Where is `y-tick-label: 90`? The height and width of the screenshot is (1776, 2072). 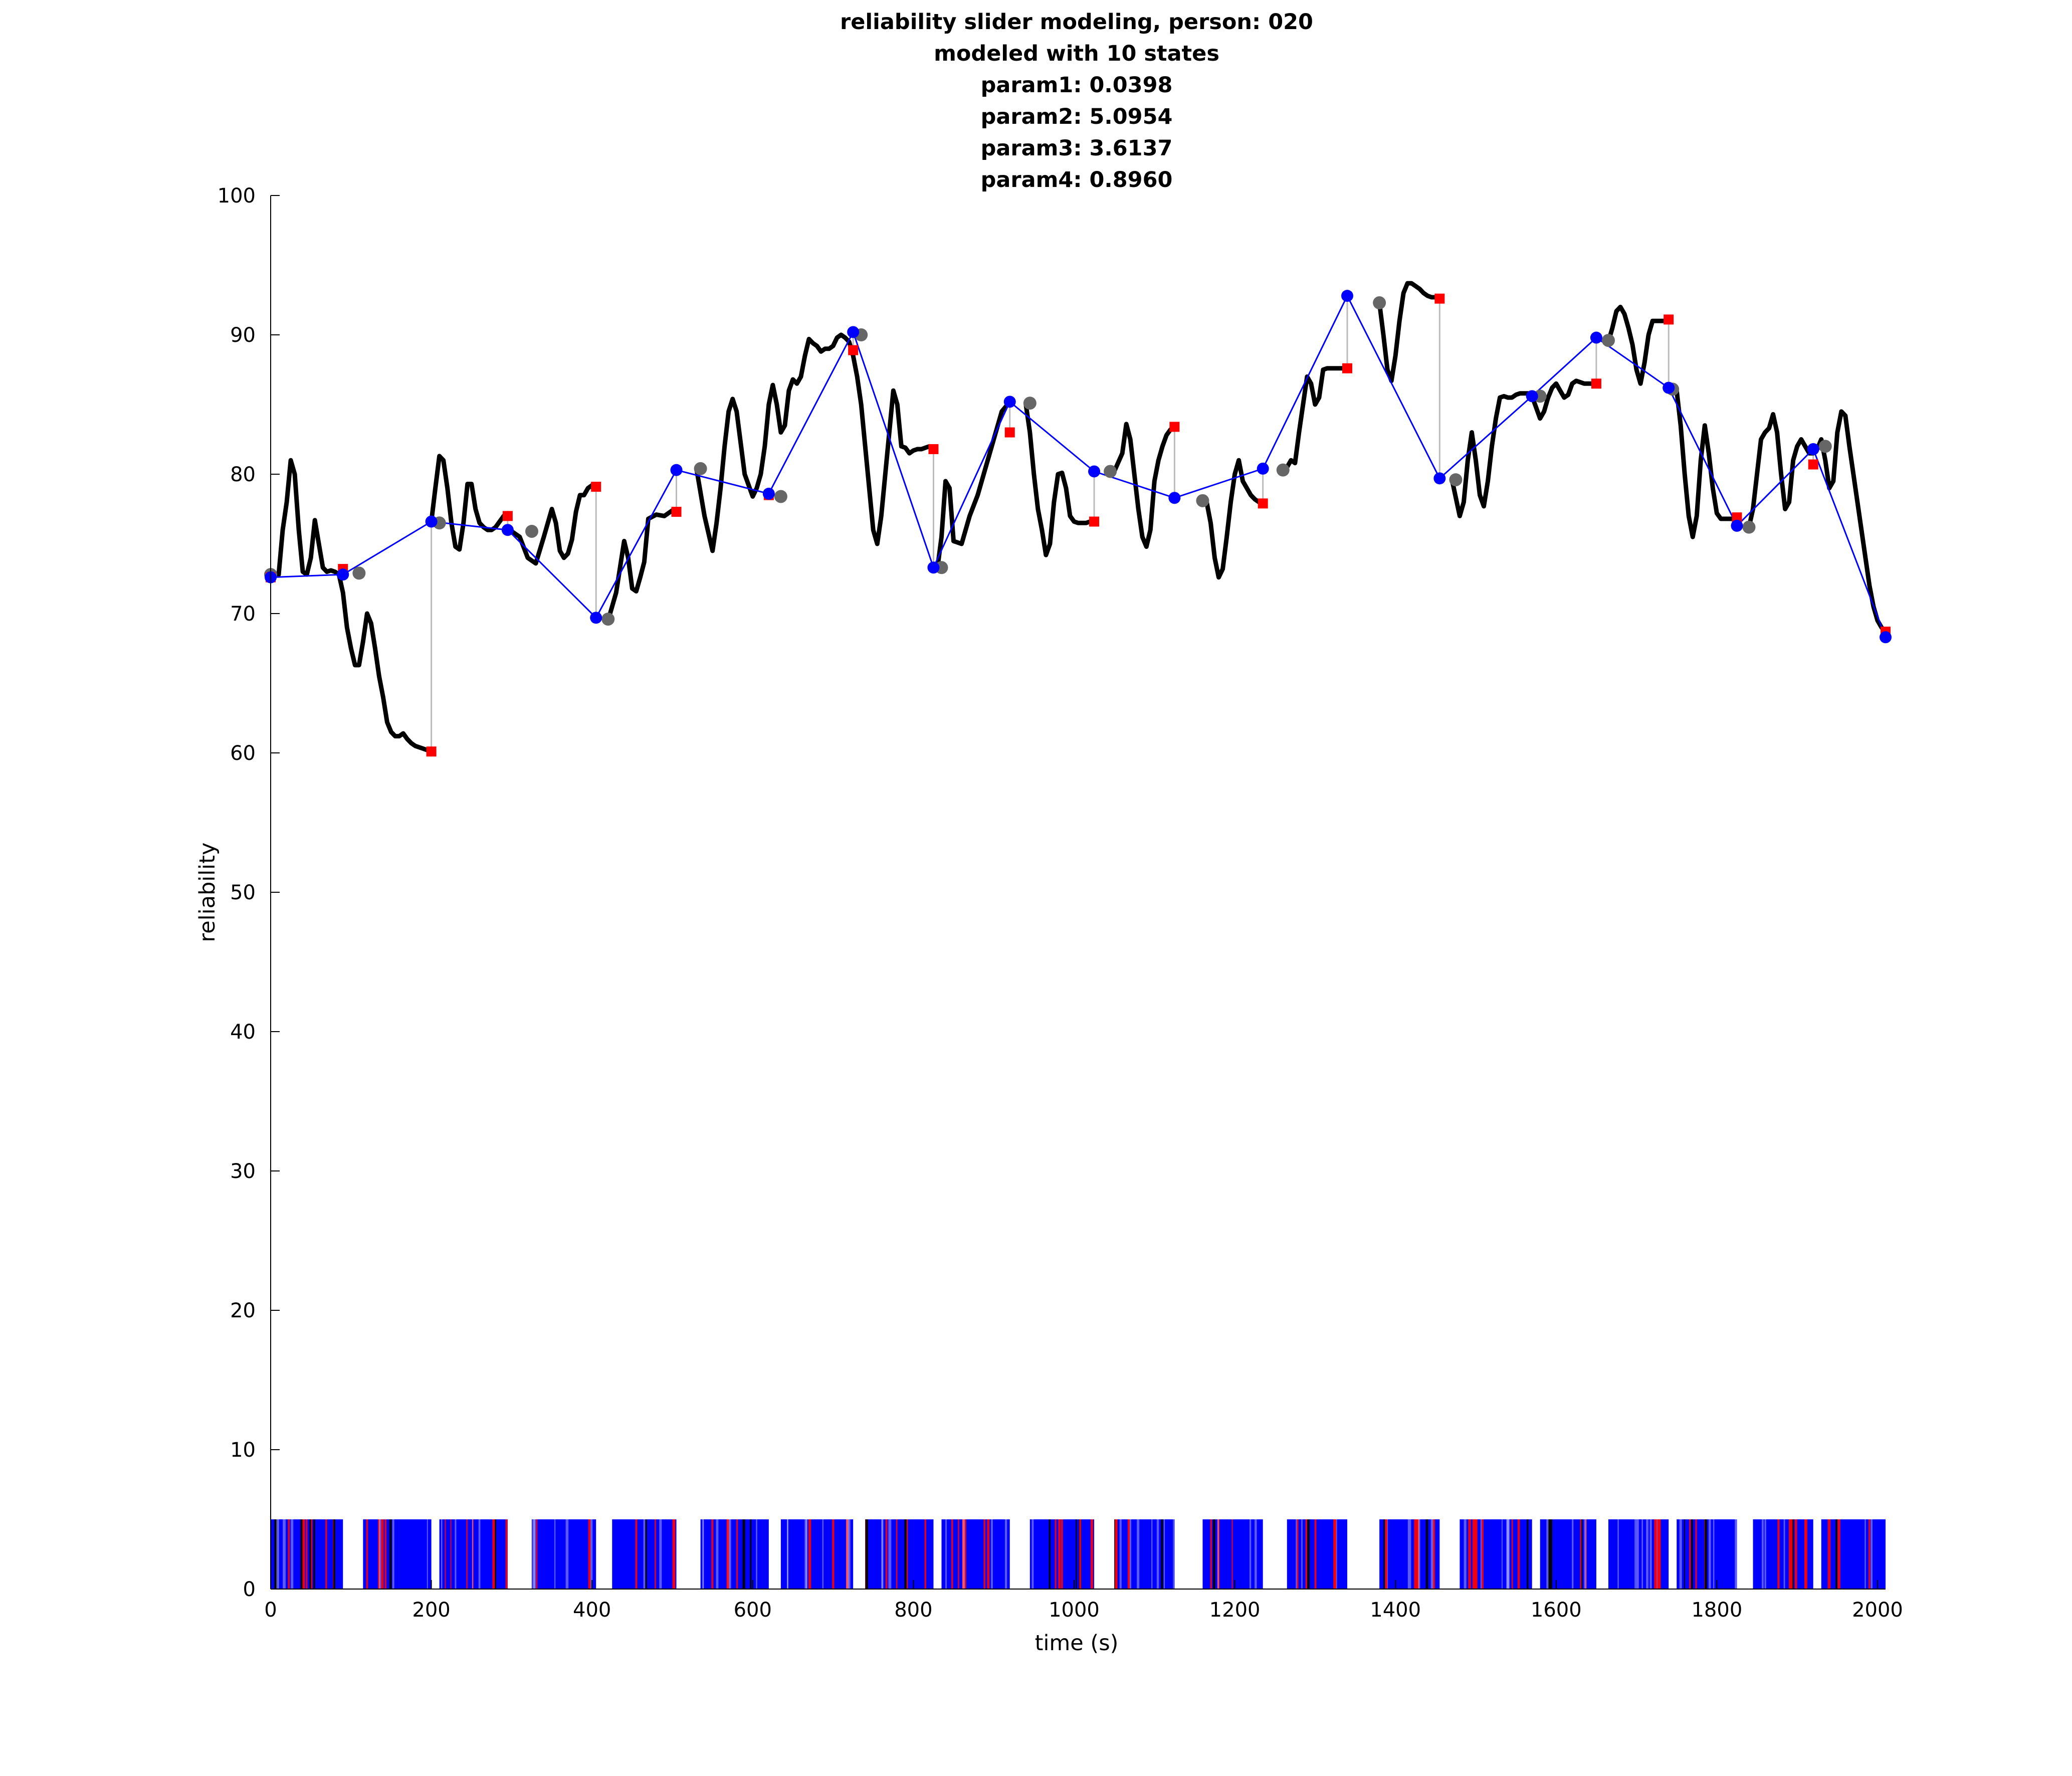 y-tick-label: 90 is located at coordinates (243, 335).